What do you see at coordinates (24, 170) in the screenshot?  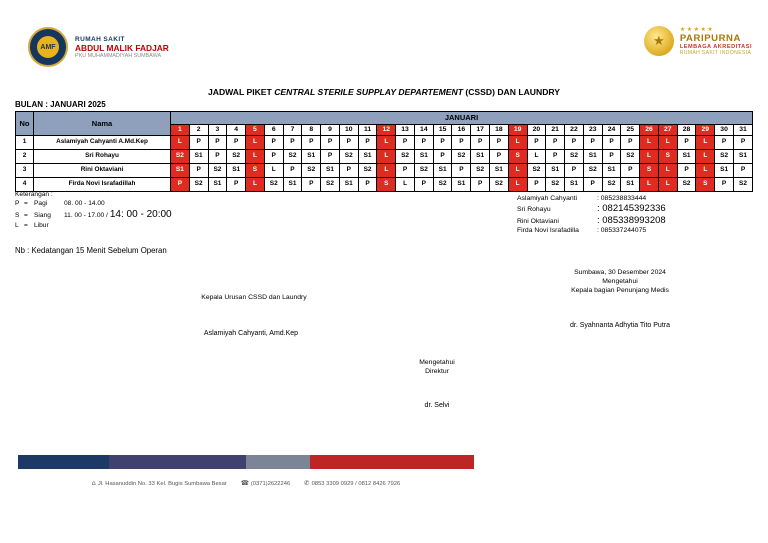 I see `row-number: 3` at bounding box center [24, 170].